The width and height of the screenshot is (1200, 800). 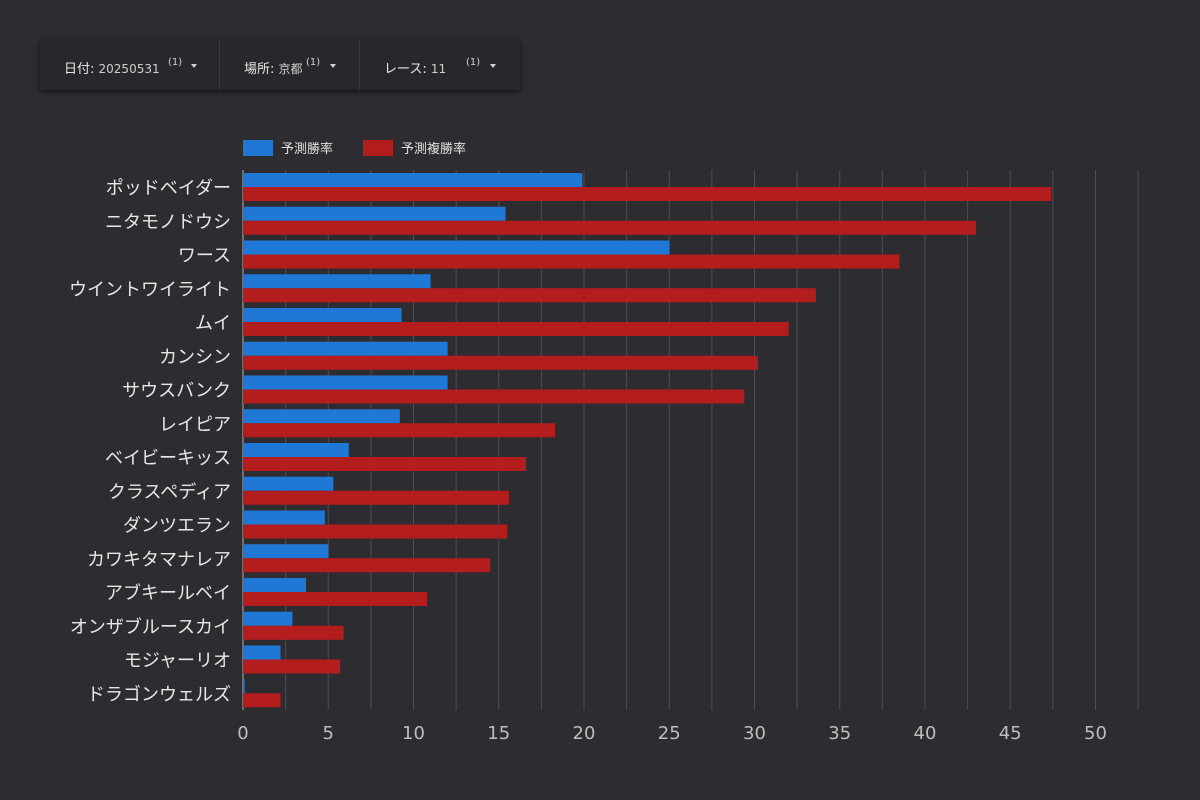 What do you see at coordinates (257, 69) in the screenshot?
I see `venue-filter-label: 場所` at bounding box center [257, 69].